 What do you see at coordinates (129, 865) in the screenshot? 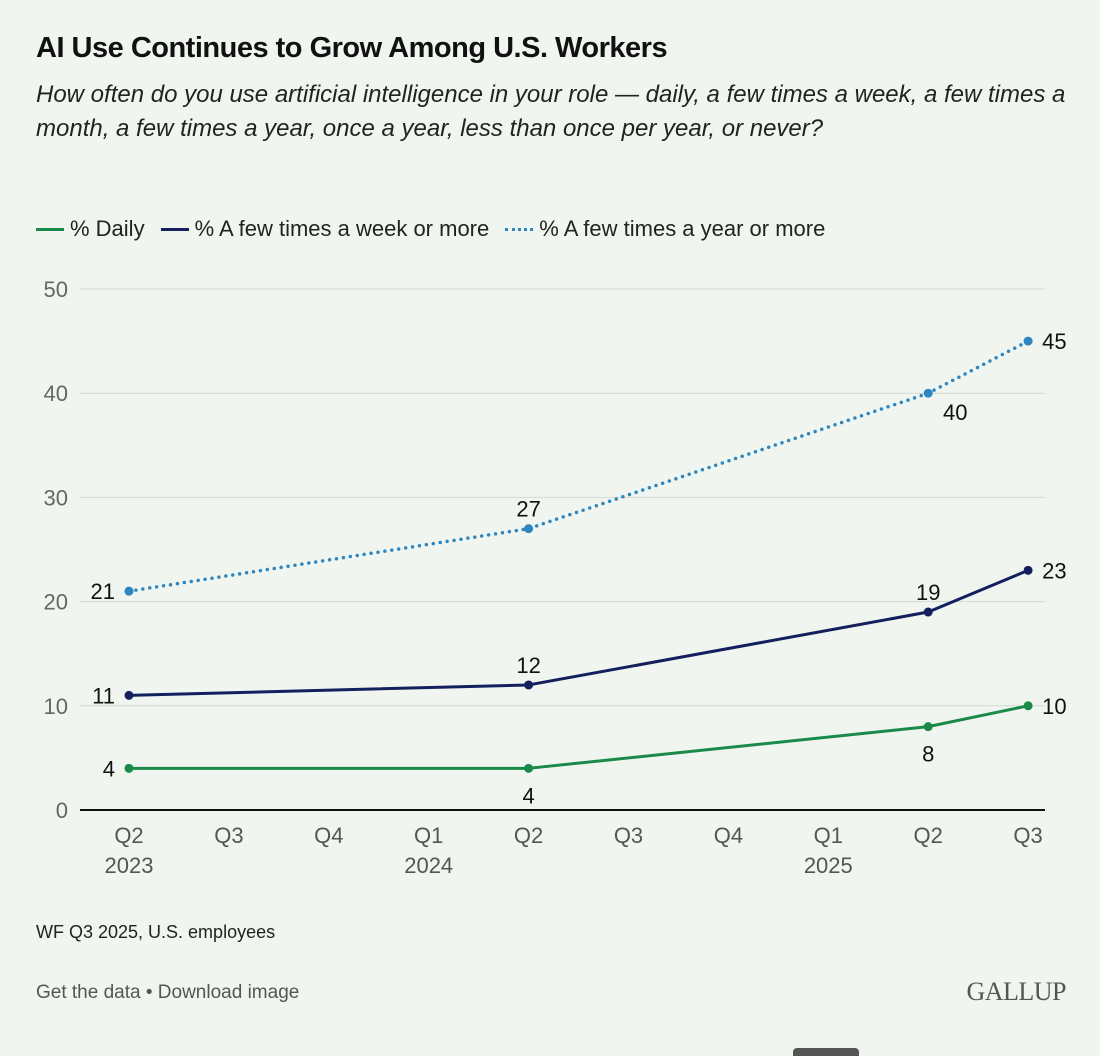
I see `x-tick-year-label: 2023` at bounding box center [129, 865].